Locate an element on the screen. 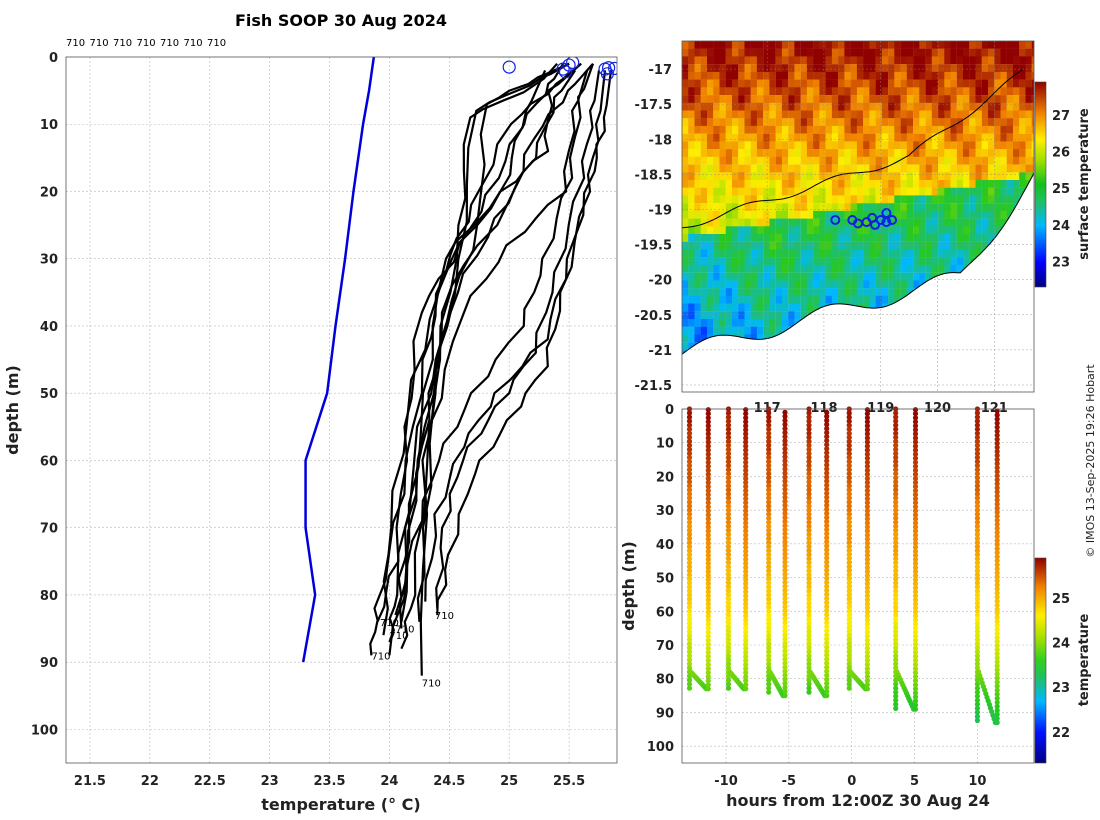  profile-end-label: 710 is located at coordinates (380, 656).